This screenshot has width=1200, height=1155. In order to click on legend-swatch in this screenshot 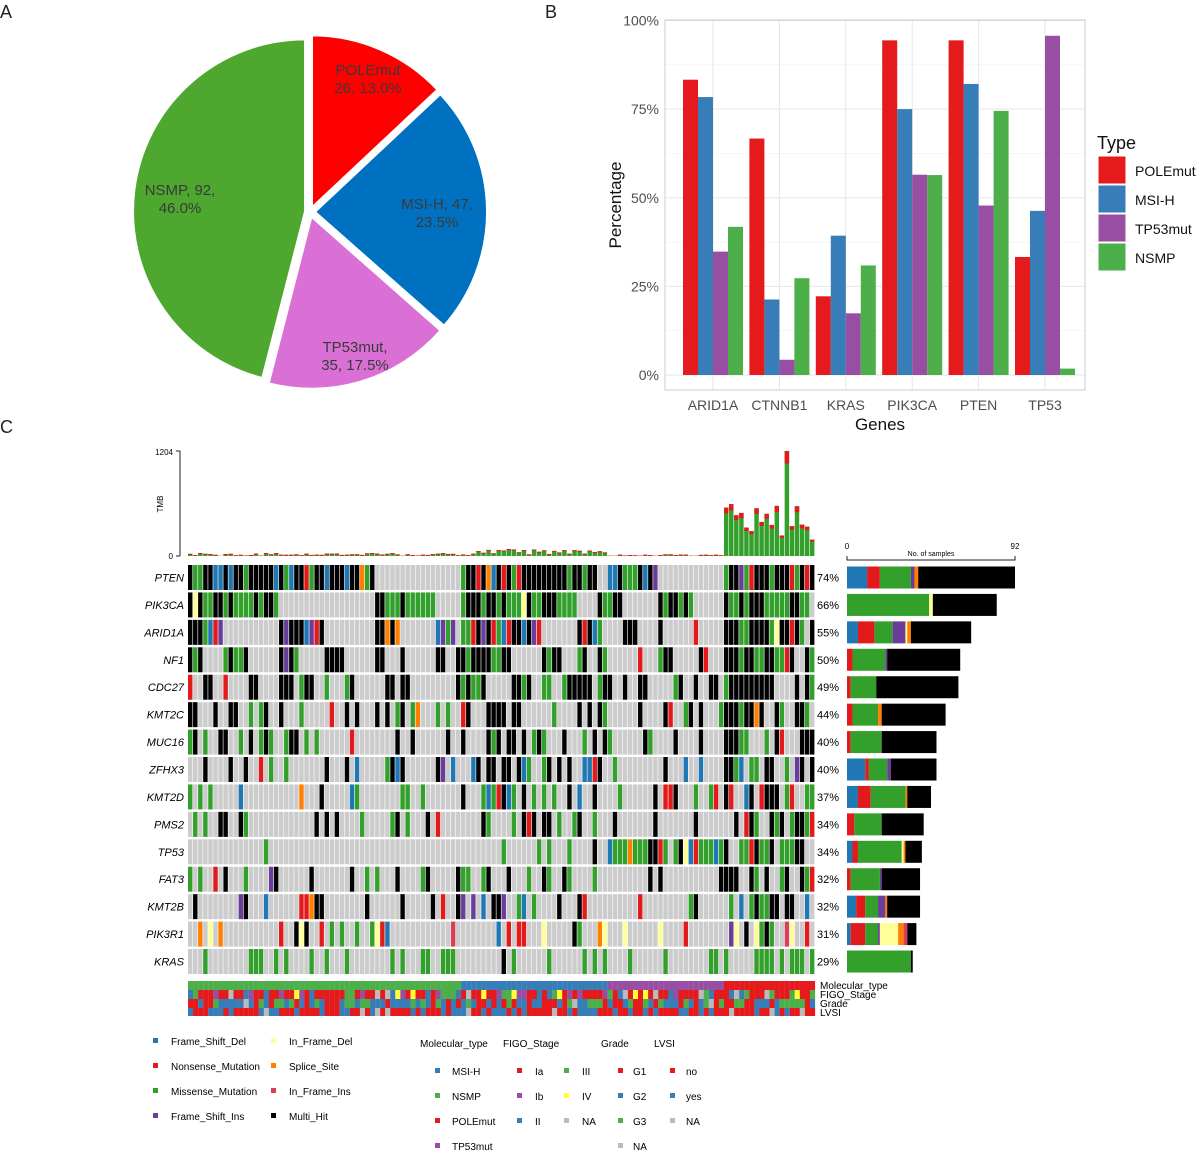, I will do `click(566, 1095)`.